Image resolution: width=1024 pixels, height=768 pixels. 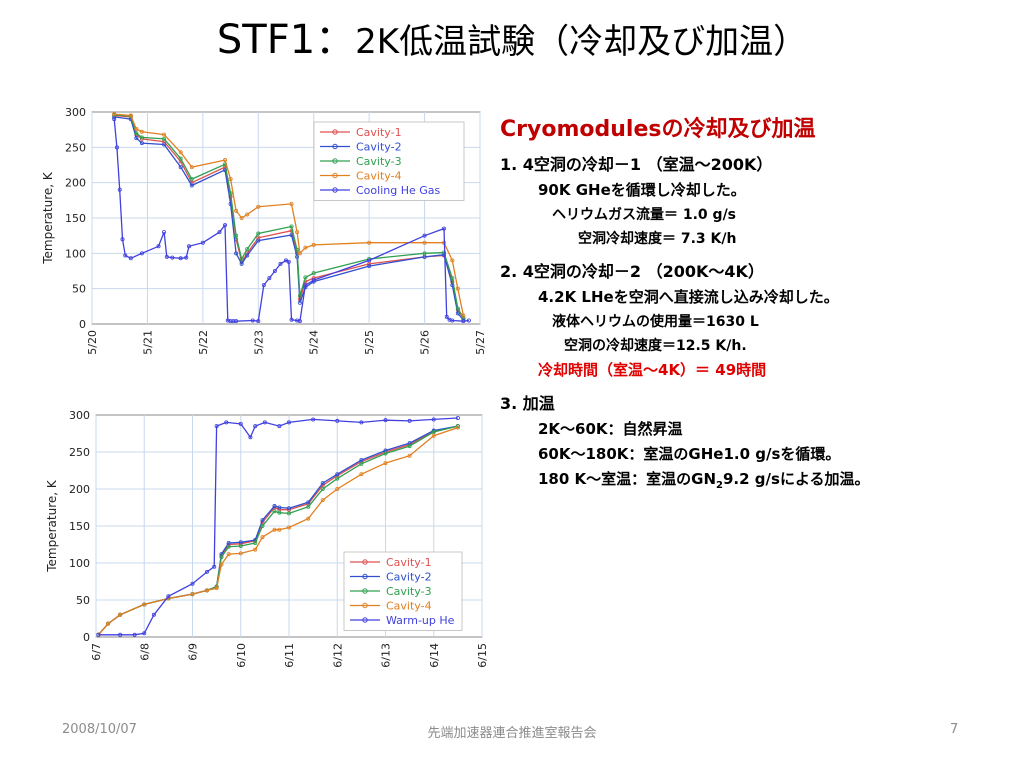 I want to click on x-tick-label: 6/8, so click(x=144, y=652).